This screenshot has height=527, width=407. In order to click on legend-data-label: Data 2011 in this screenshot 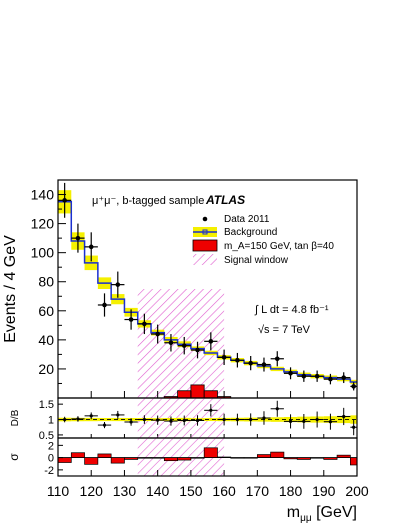, I will do `click(247, 219)`.